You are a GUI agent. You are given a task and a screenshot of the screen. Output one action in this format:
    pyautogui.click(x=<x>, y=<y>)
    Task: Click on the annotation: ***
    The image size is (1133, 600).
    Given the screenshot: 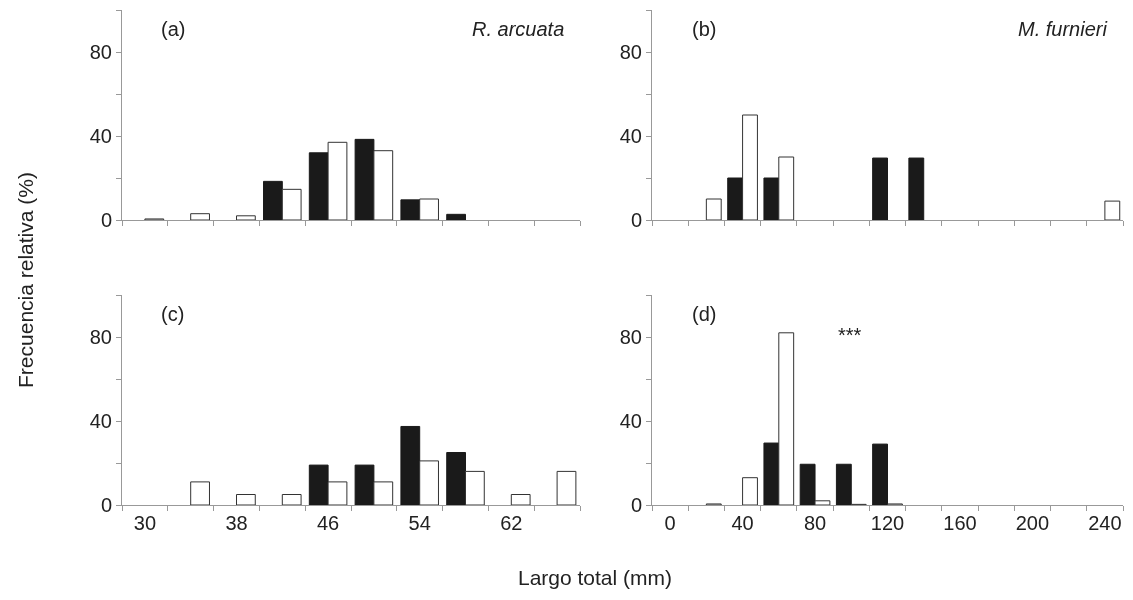 What is the action you would take?
    pyautogui.click(x=850, y=335)
    